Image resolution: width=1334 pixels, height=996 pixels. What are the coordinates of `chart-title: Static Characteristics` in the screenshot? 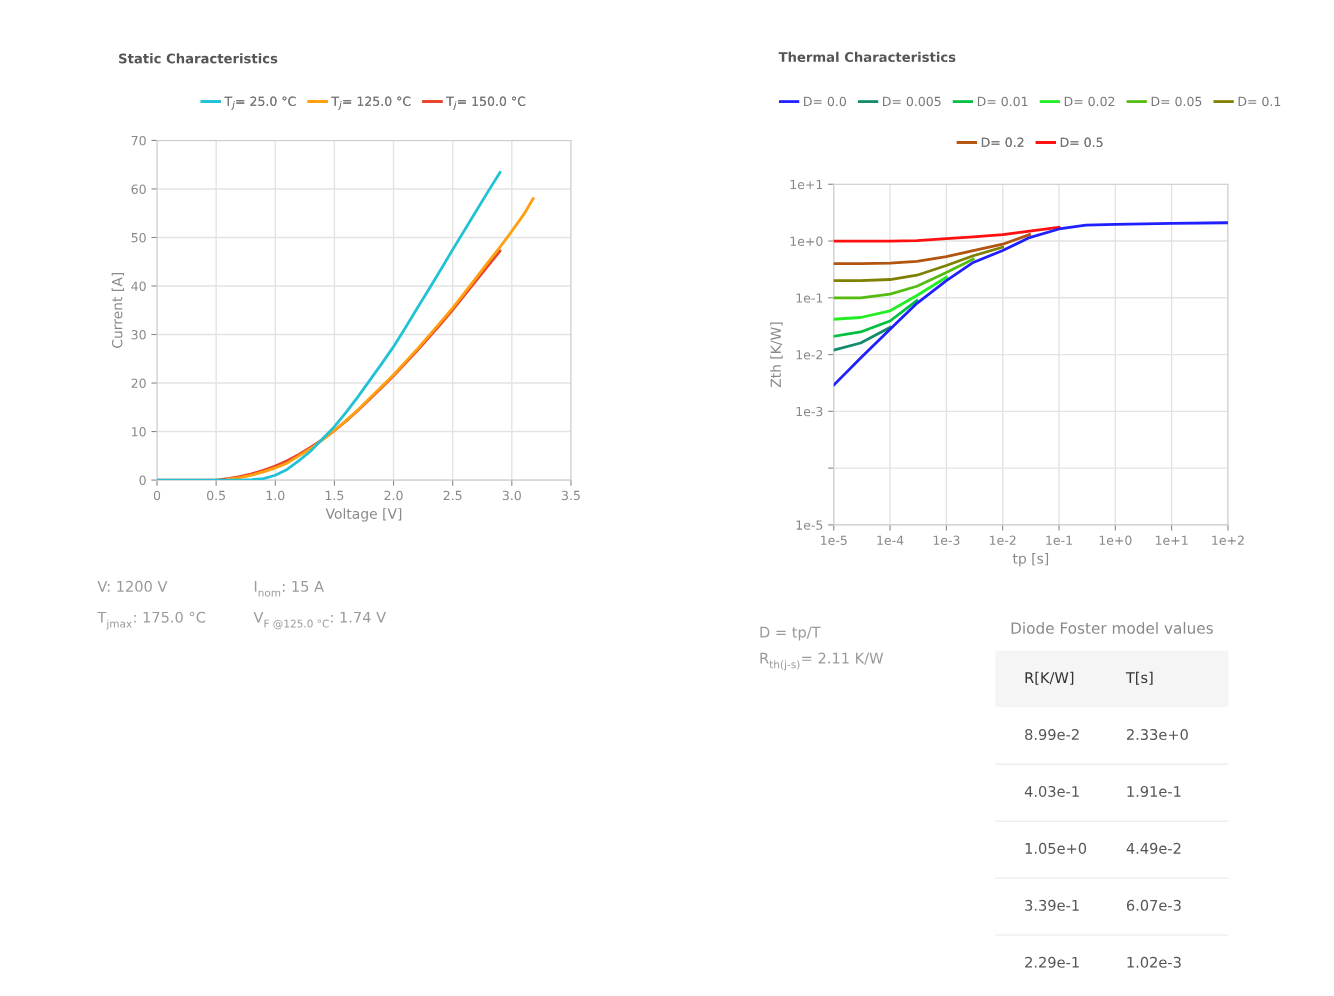 It's located at (198, 58).